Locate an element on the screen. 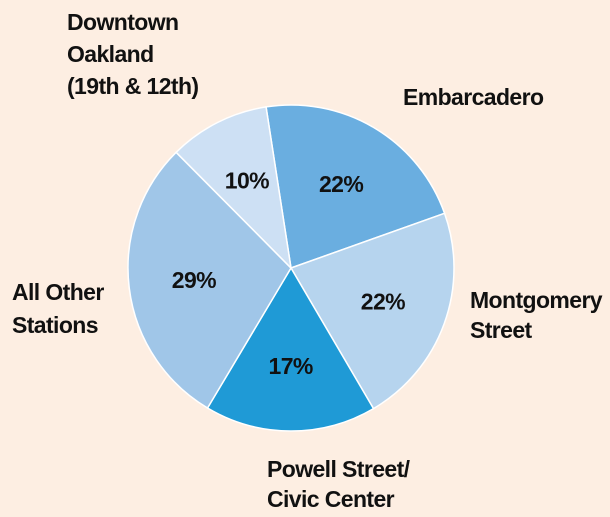  slice-label: Downtown is located at coordinates (122, 22).